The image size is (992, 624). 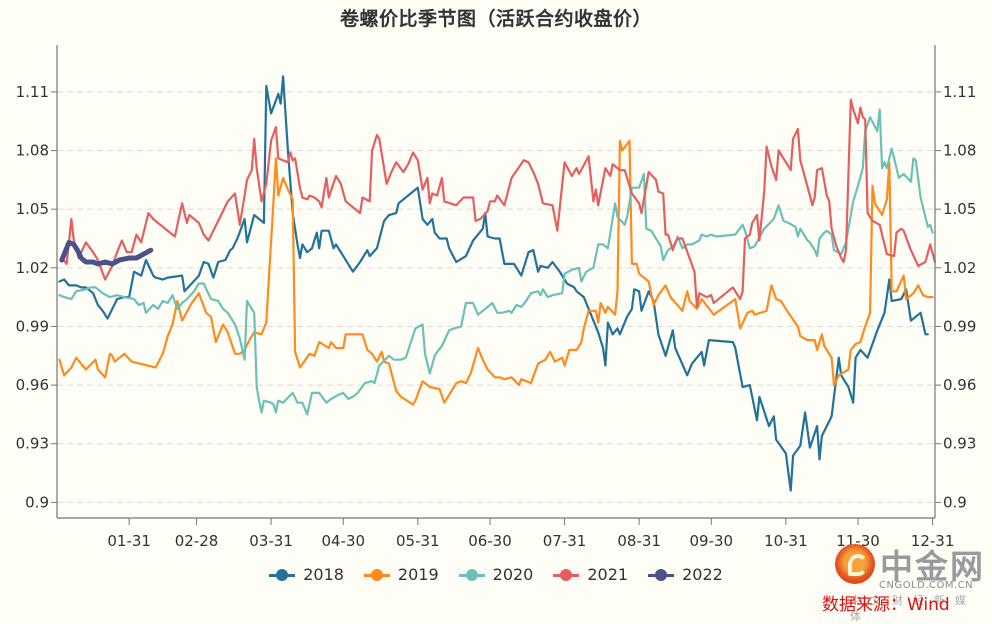 What do you see at coordinates (959, 151) in the screenshot?
I see `y-tick-label-right: 1.08` at bounding box center [959, 151].